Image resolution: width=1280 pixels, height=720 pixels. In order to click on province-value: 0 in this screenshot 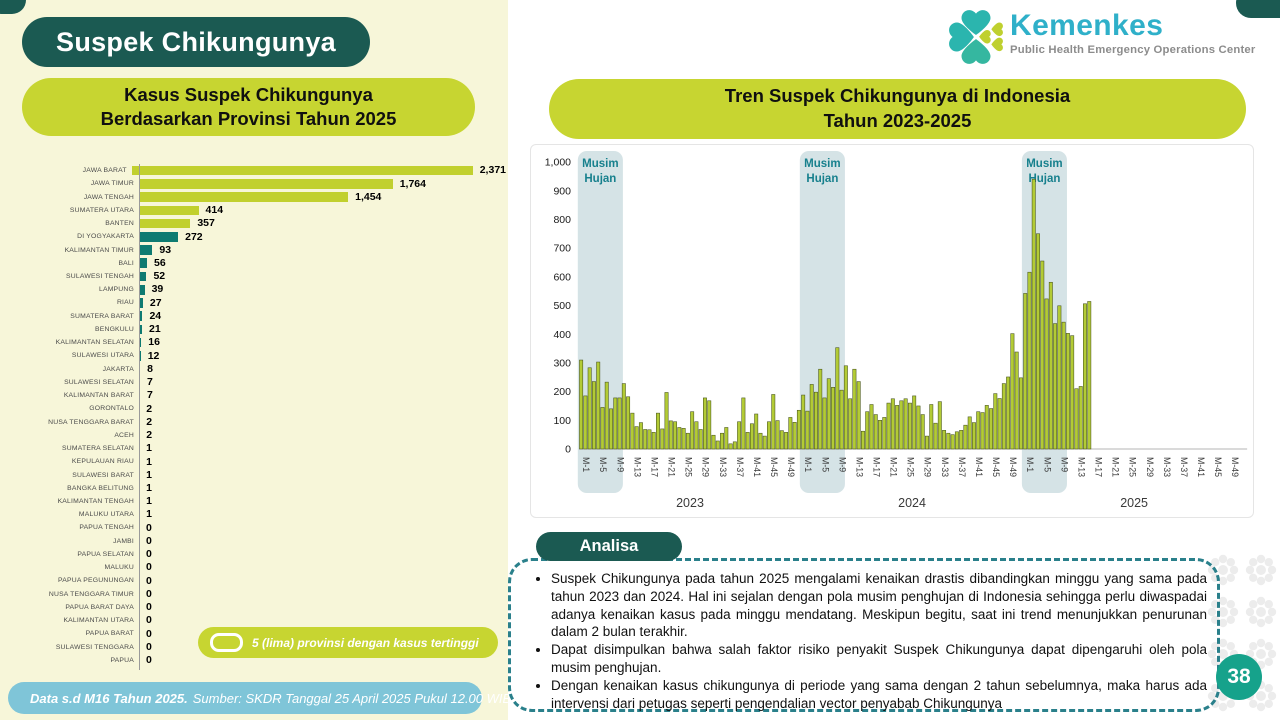, I will do `click(149, 554)`.